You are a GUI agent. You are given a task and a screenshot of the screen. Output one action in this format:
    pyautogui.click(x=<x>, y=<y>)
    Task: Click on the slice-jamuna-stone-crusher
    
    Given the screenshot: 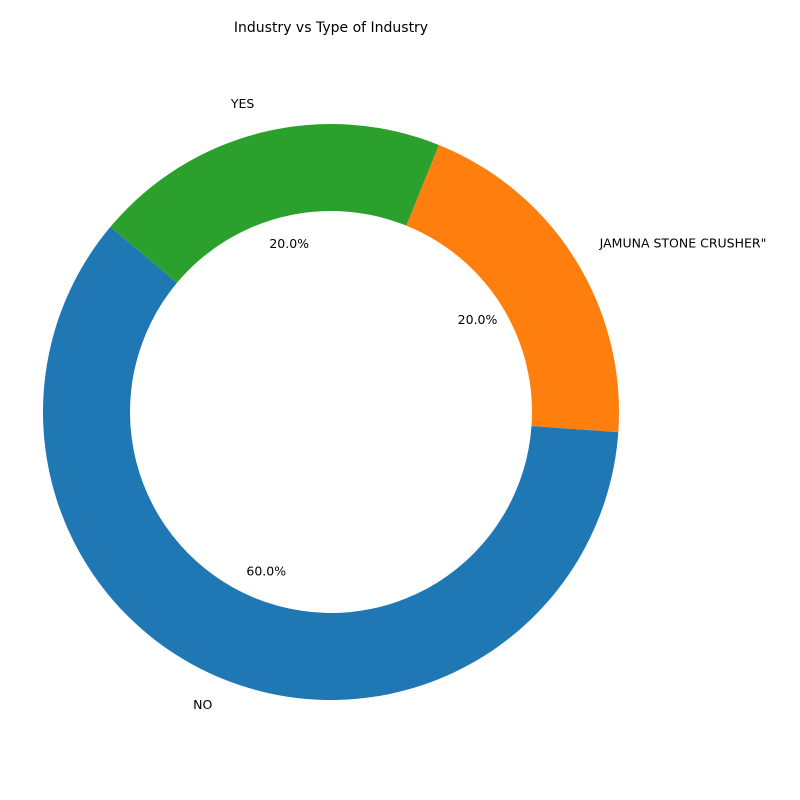 What is the action you would take?
    pyautogui.click(x=512, y=288)
    